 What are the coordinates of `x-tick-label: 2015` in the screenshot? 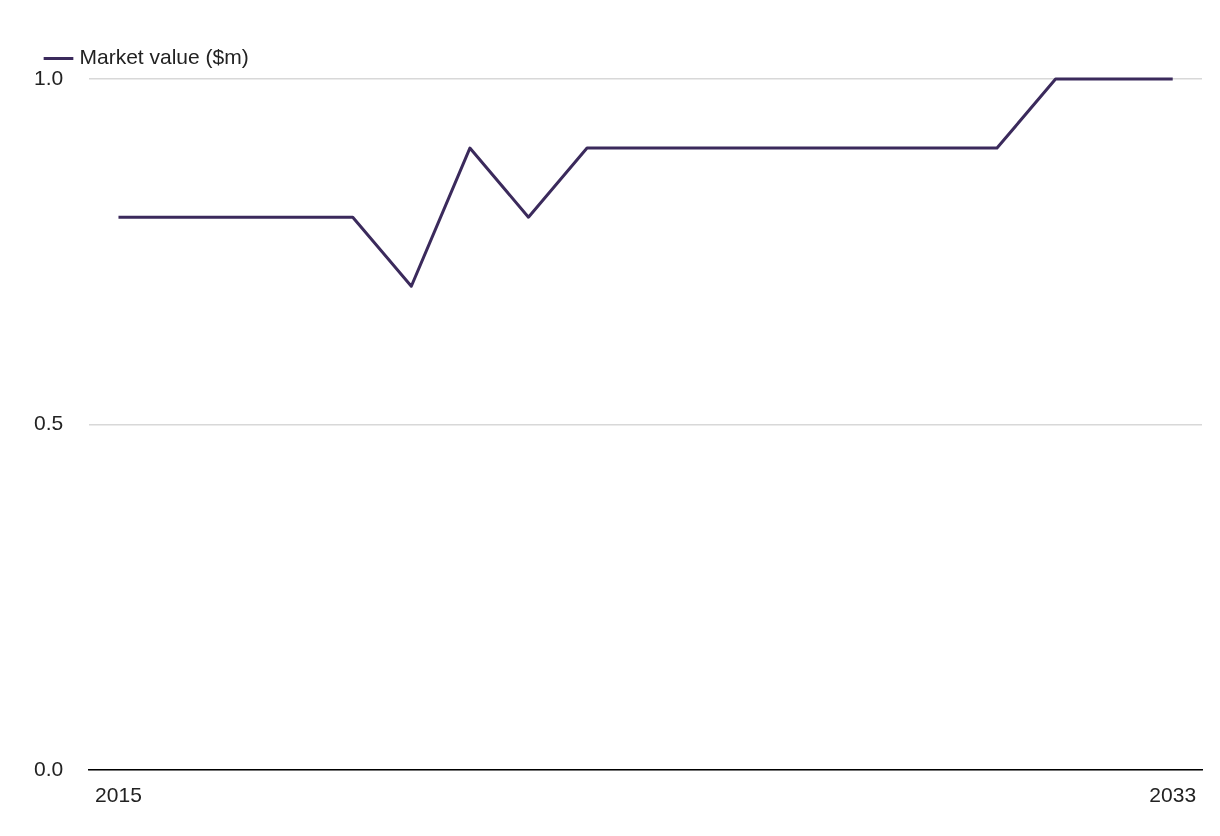 It's located at (118, 795).